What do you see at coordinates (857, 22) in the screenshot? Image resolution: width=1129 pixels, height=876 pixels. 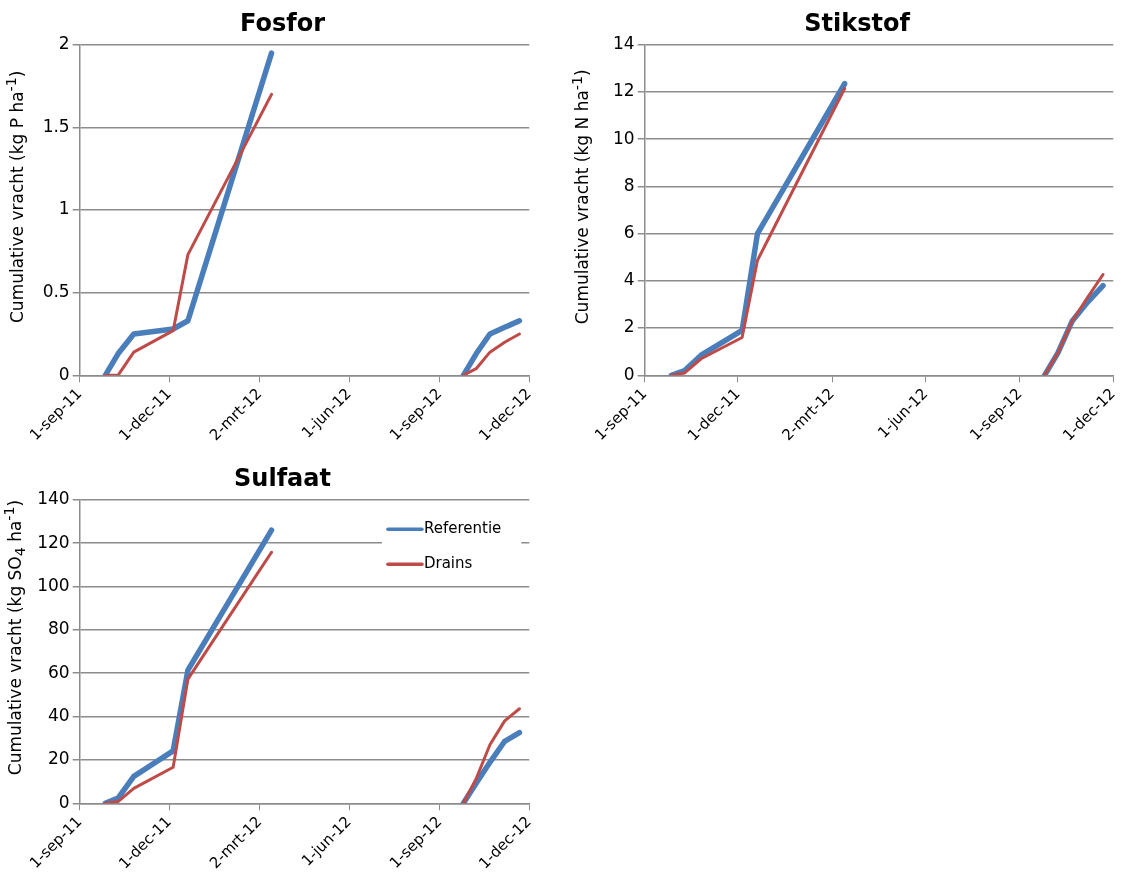 I see `chart-title: Stikstof` at bounding box center [857, 22].